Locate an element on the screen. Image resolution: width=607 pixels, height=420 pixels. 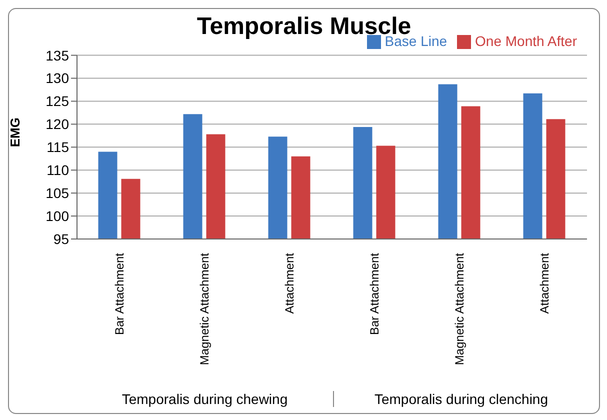
y-tick-label: 125 is located at coordinates (58, 101).